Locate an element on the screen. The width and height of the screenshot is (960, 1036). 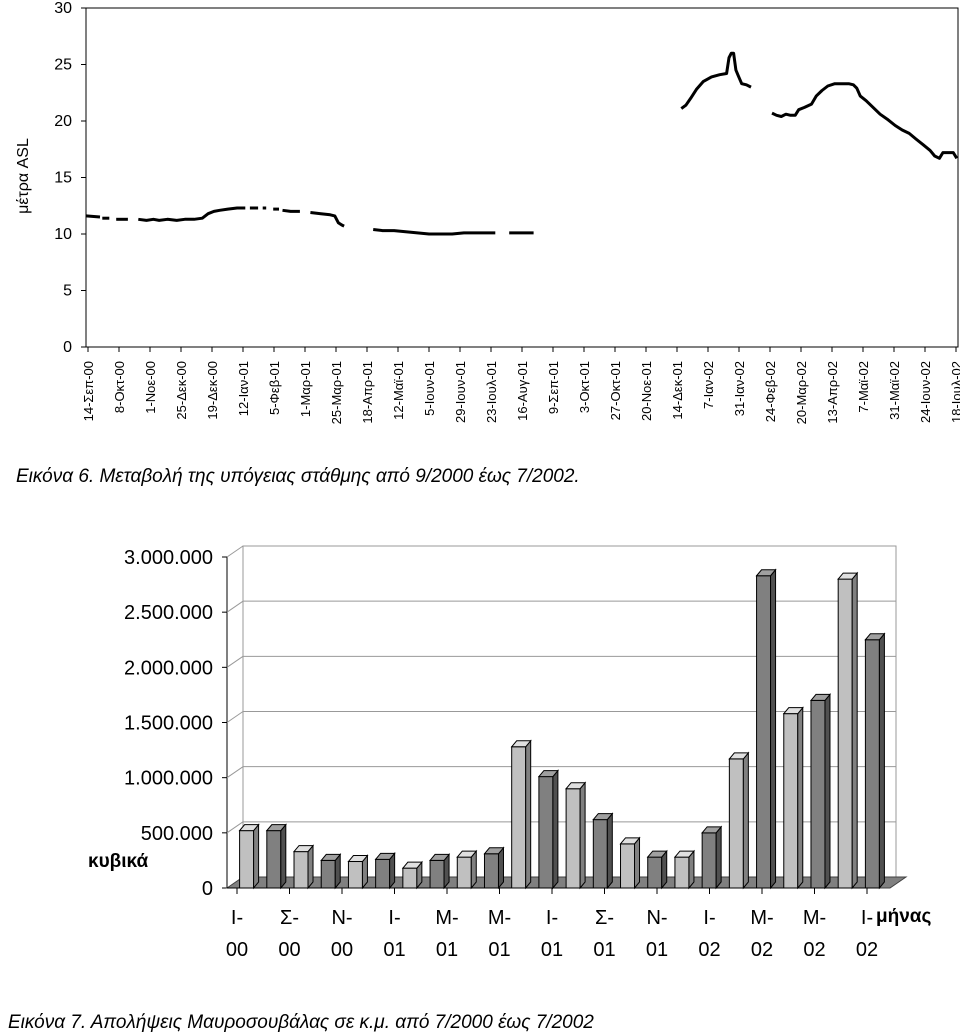
x-tick-label: 25-Δεκ-00 is located at coordinates (181, 390).